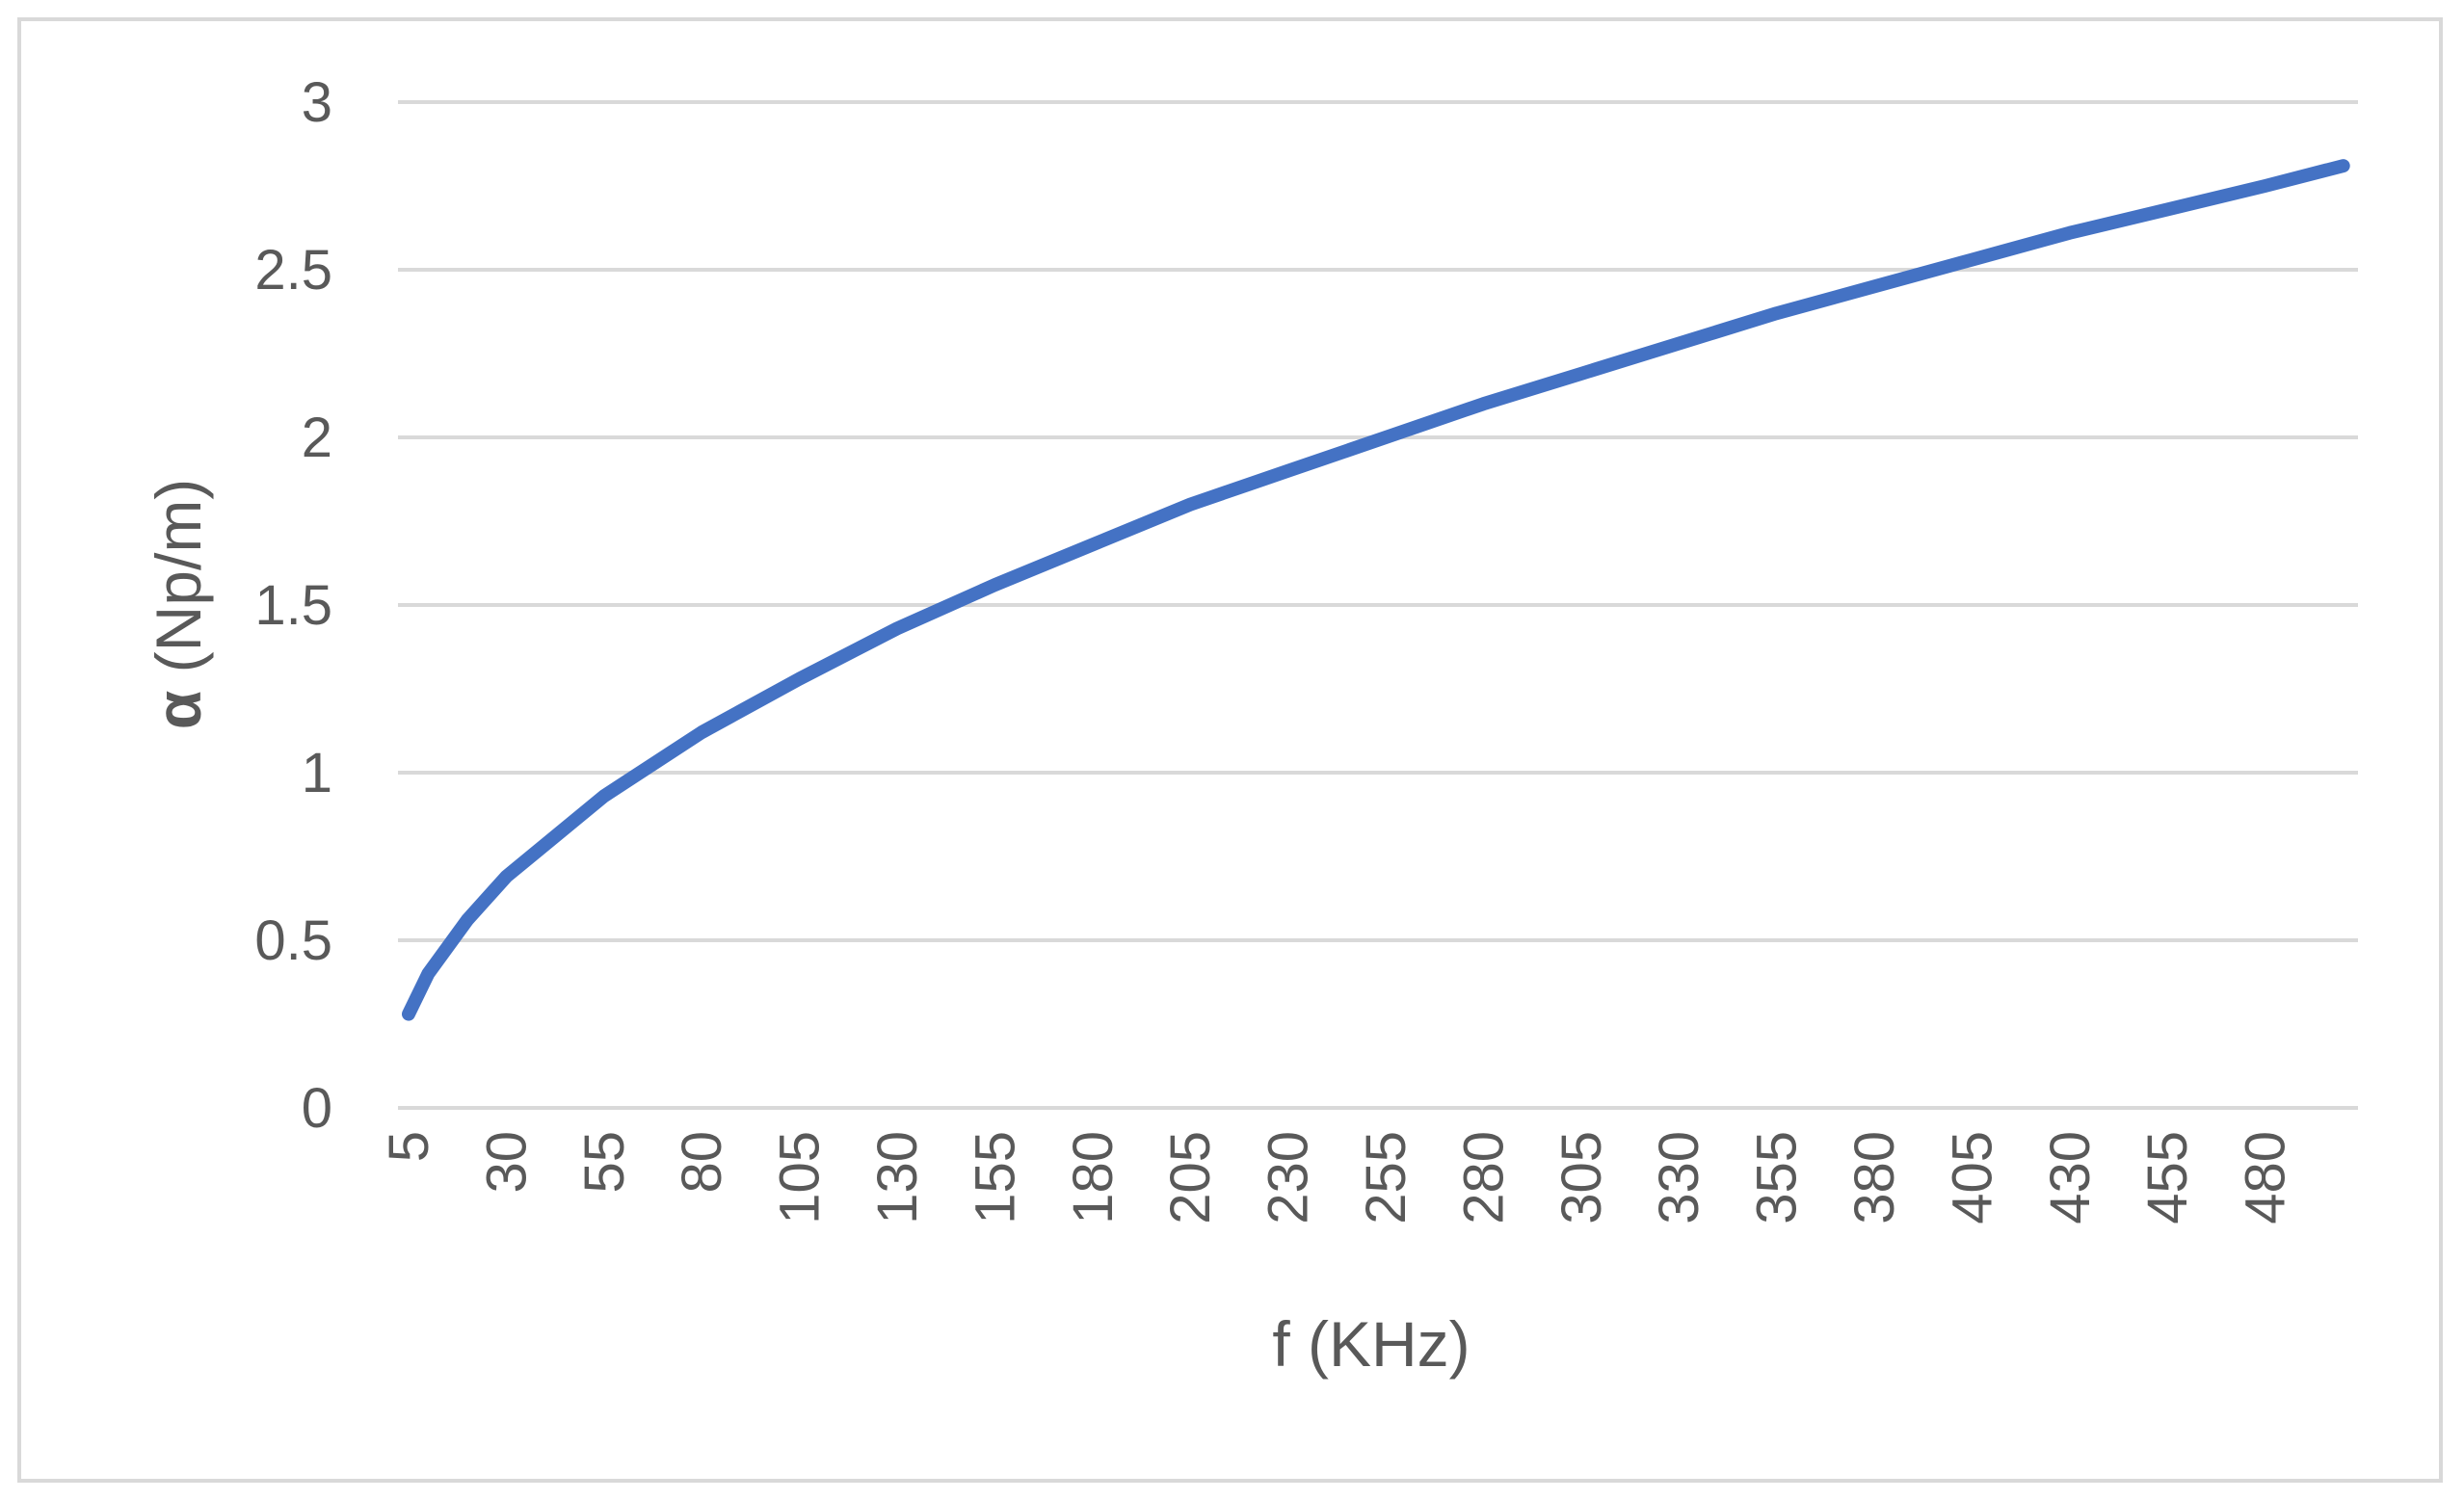  I want to click on y-axis-title: α (Np/m), so click(178, 604).